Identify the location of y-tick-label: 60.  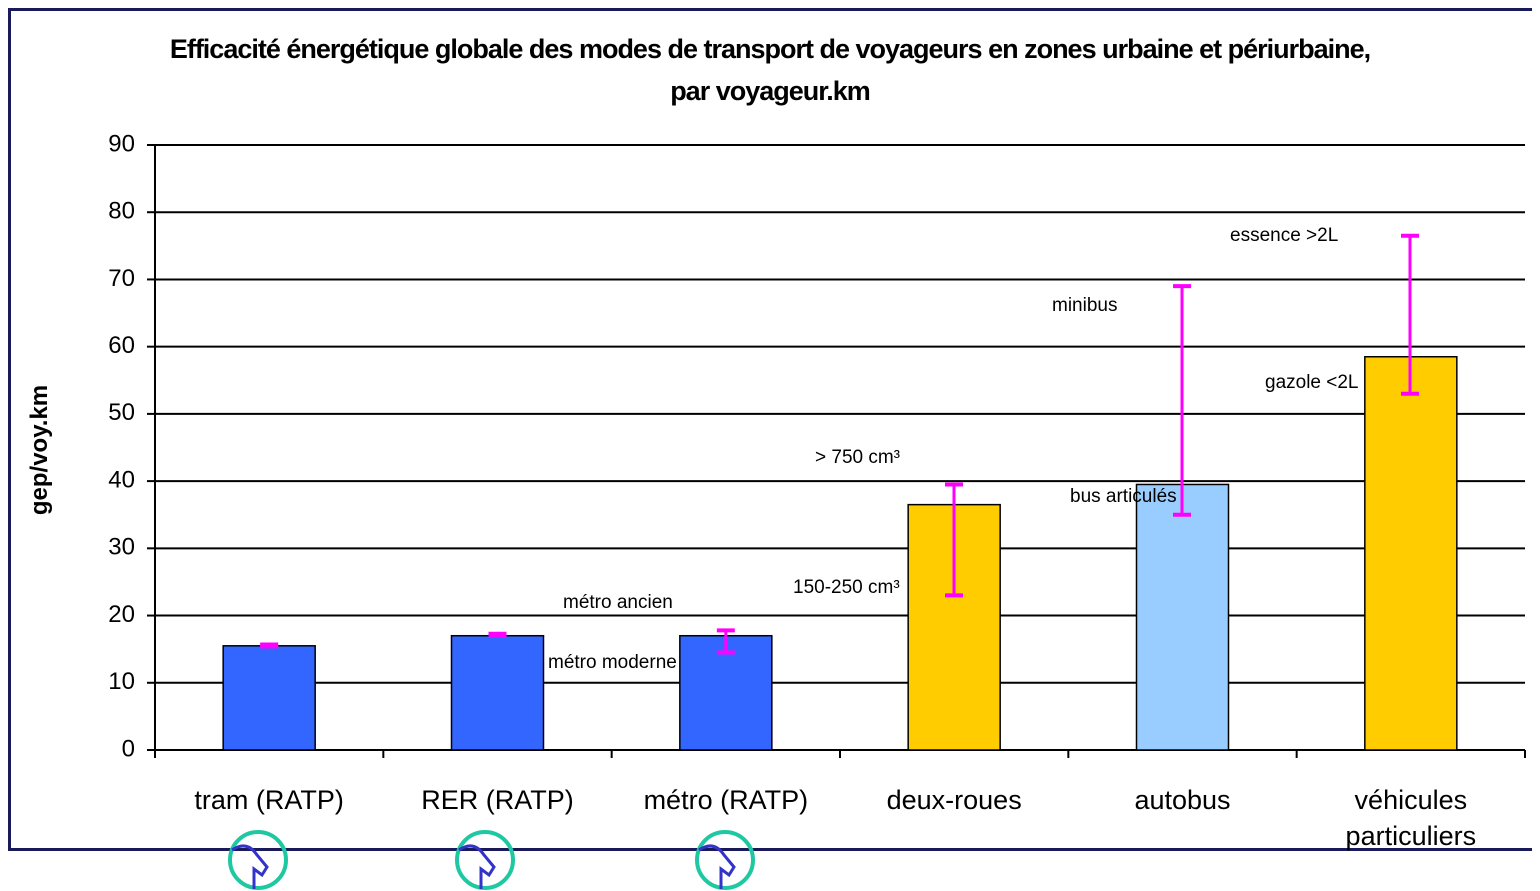
(121, 345).